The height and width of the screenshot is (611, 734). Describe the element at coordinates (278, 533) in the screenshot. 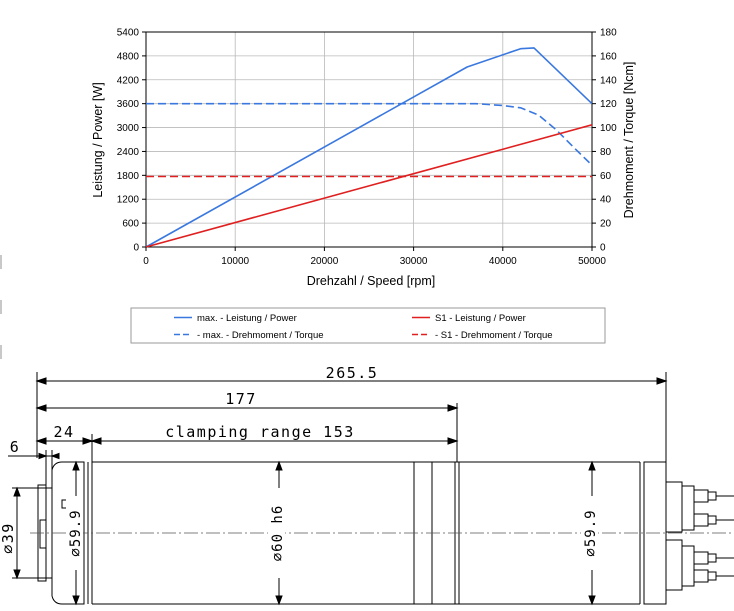

I see `diameter-60-h6-label: ⌀60 h6` at that location.